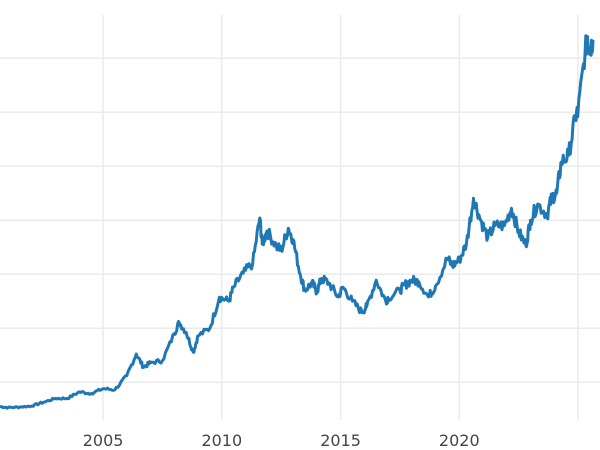  What do you see at coordinates (340, 440) in the screenshot?
I see `x-tick-label: 2015` at bounding box center [340, 440].